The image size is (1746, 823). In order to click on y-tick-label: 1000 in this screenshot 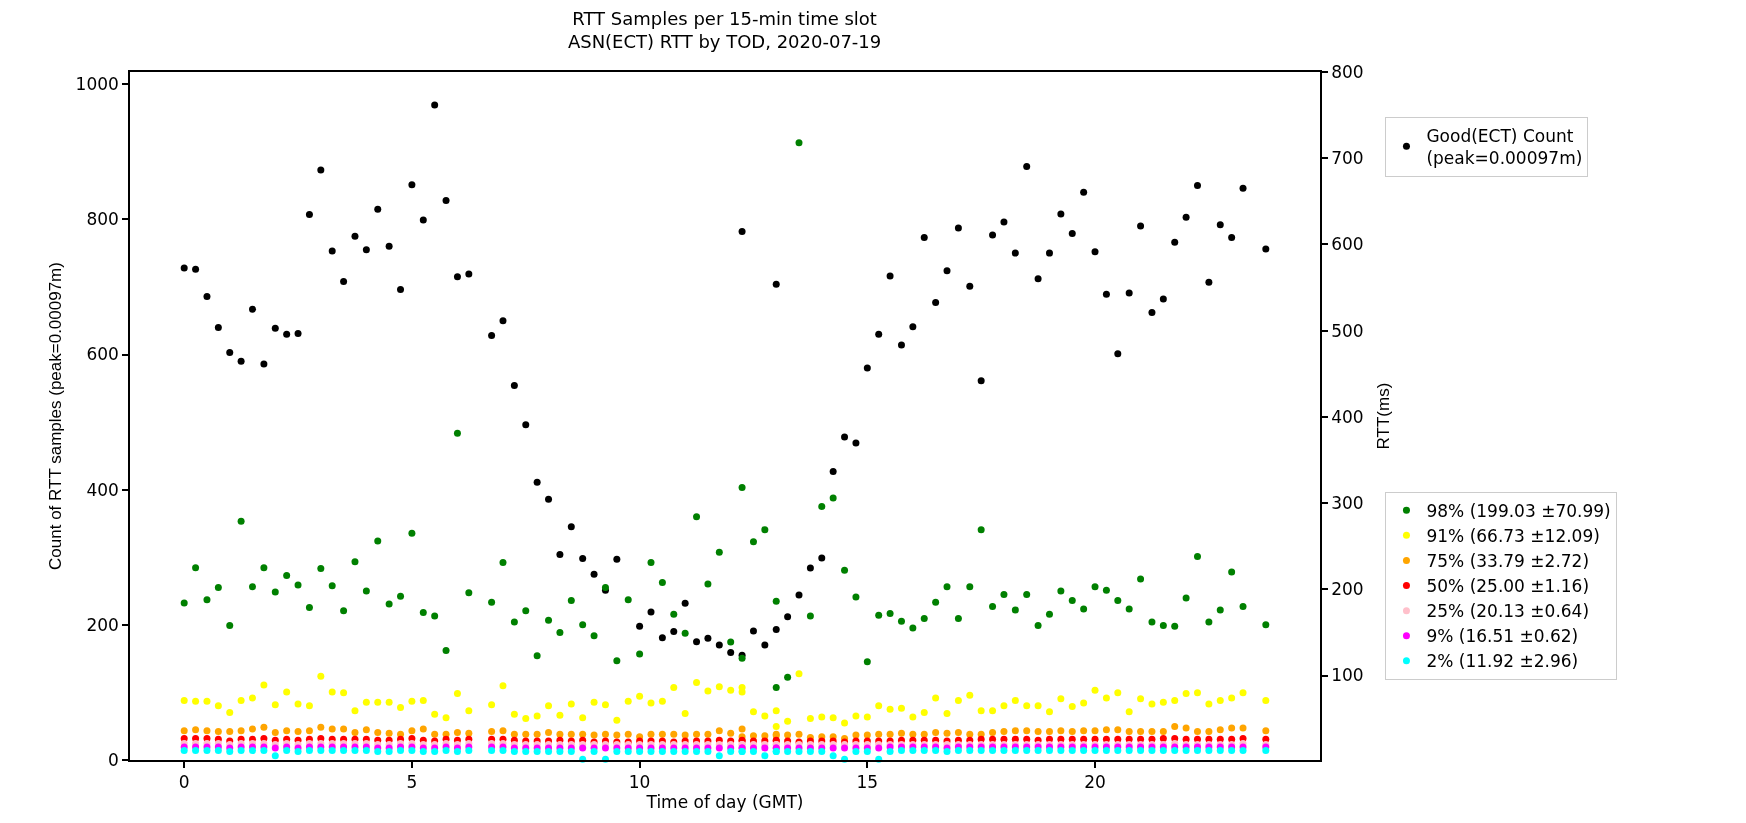, I will do `click(97, 84)`.